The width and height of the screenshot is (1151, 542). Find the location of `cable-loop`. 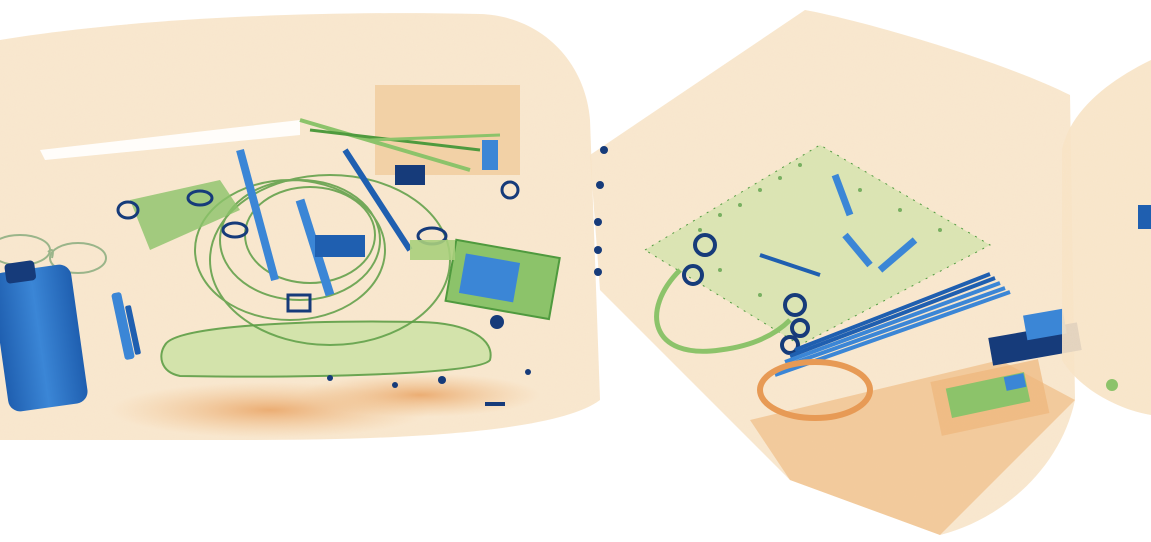

cable-loop is located at coordinates (763, 344).